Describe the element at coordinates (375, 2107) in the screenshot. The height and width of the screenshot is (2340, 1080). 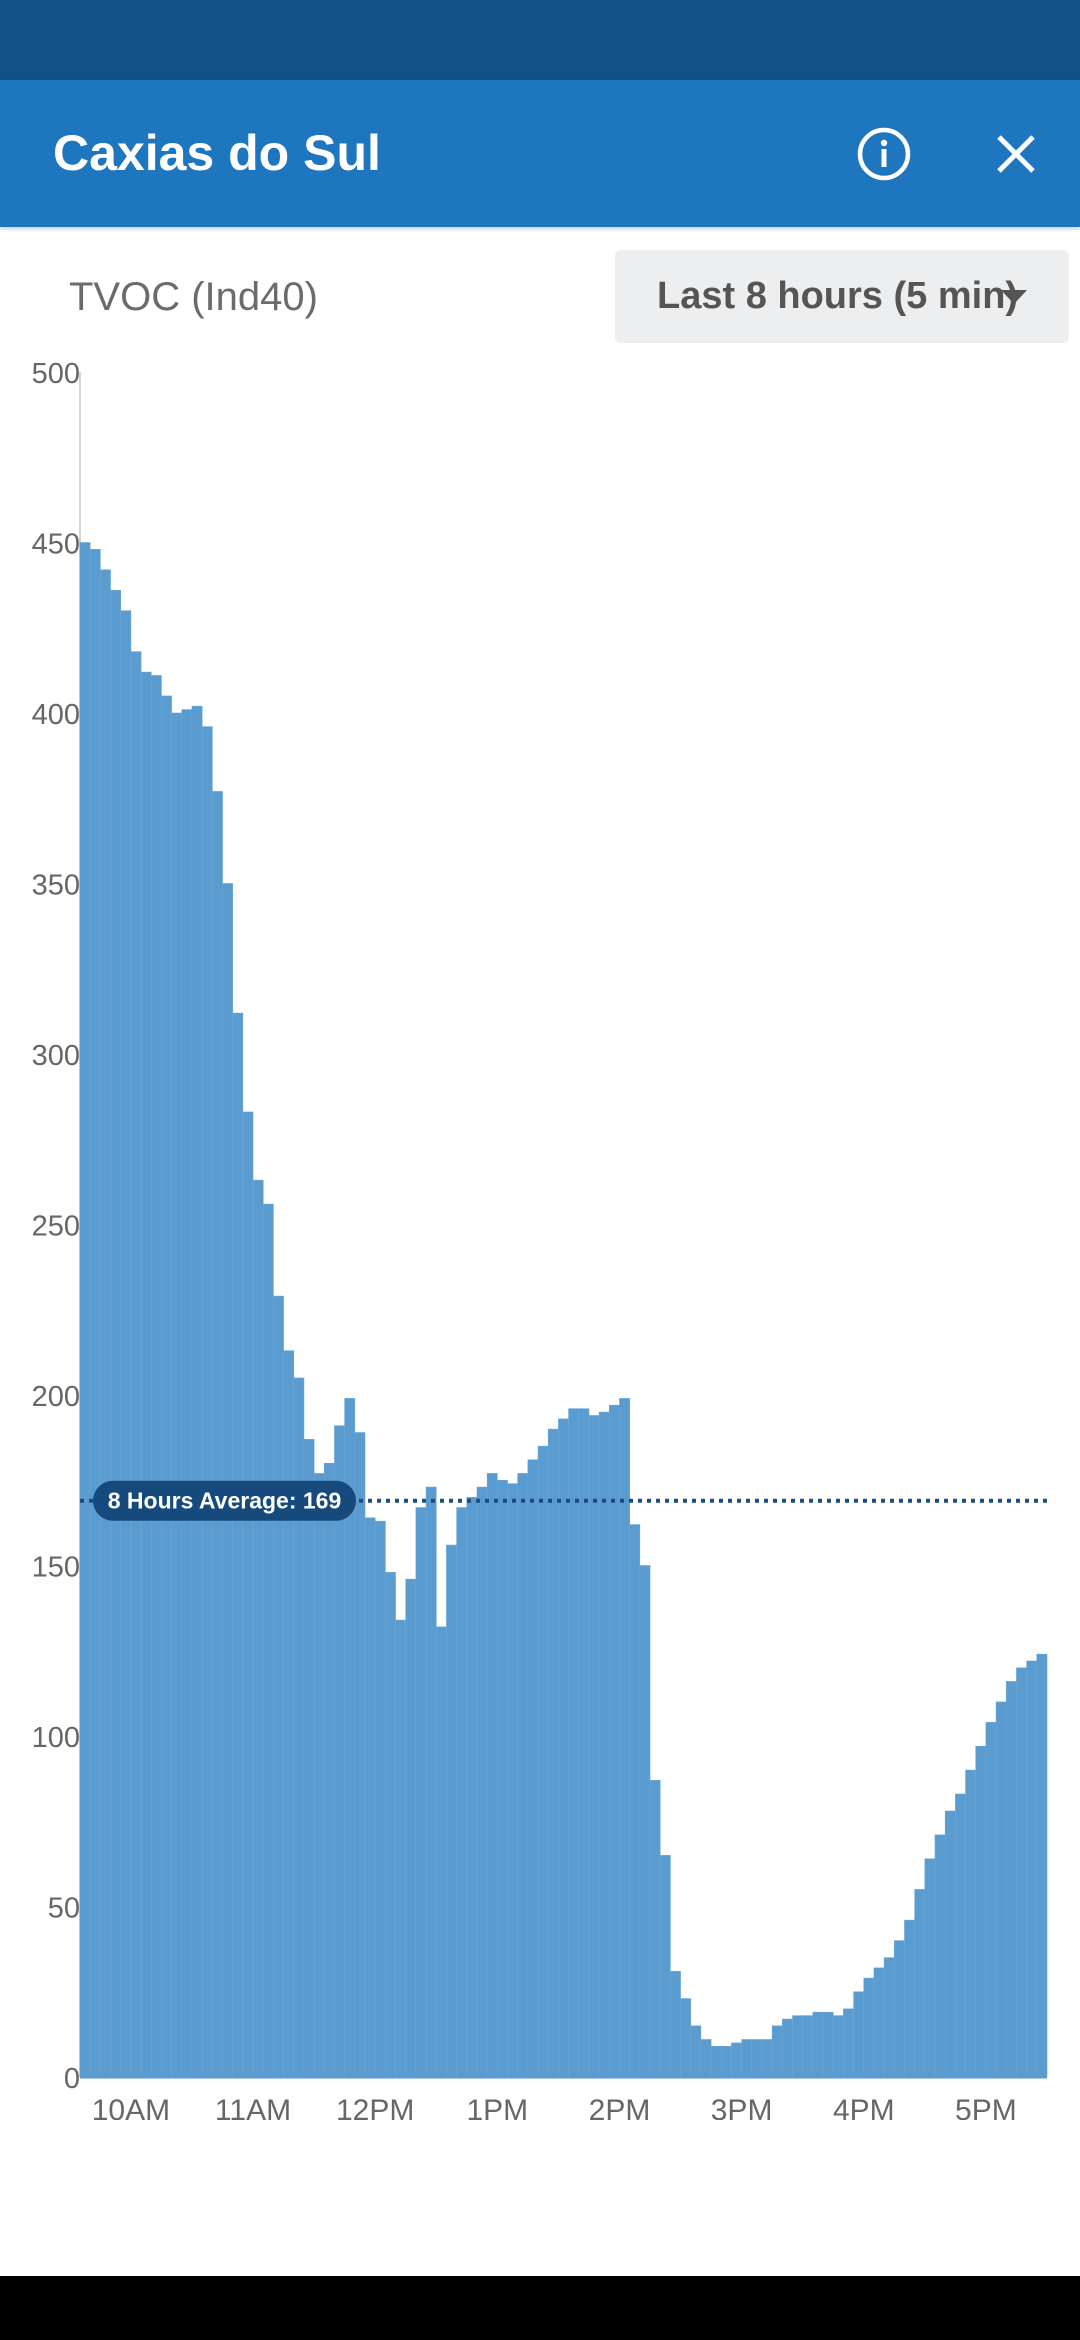
I see `x-tick-label: 12PM` at that location.